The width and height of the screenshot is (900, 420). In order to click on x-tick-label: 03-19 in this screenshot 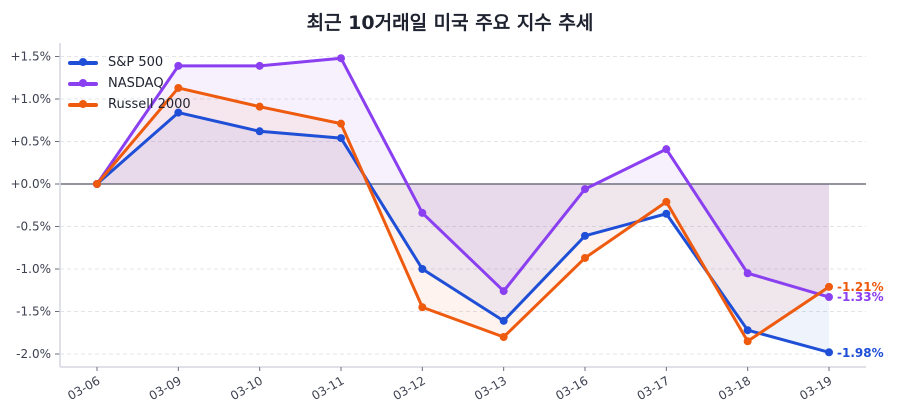, I will do `click(815, 388)`.